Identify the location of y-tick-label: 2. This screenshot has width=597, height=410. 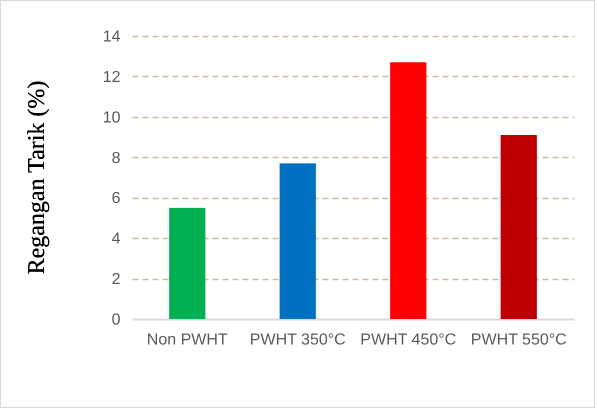
(116, 279).